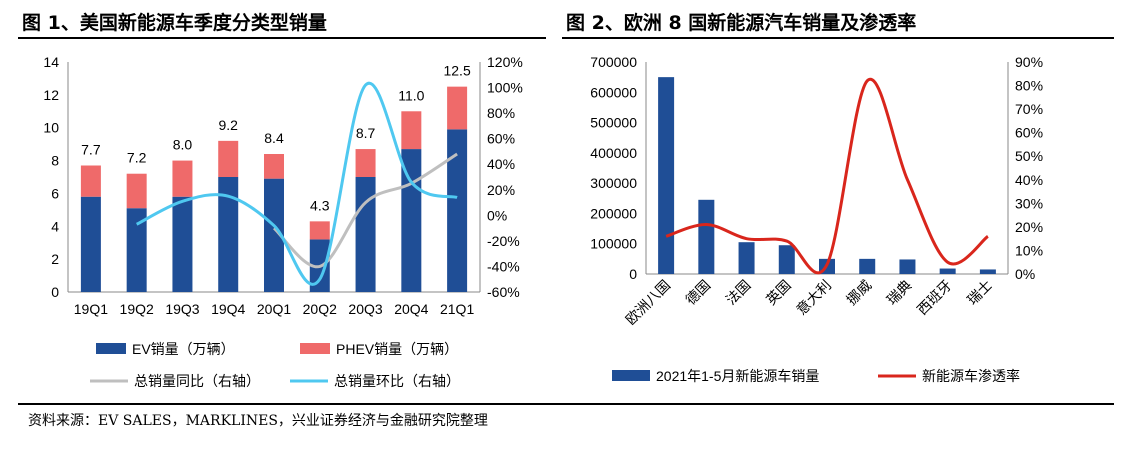 The height and width of the screenshot is (467, 1135). What do you see at coordinates (1029, 156) in the screenshot?
I see `y2-tick-label: 50%` at bounding box center [1029, 156].